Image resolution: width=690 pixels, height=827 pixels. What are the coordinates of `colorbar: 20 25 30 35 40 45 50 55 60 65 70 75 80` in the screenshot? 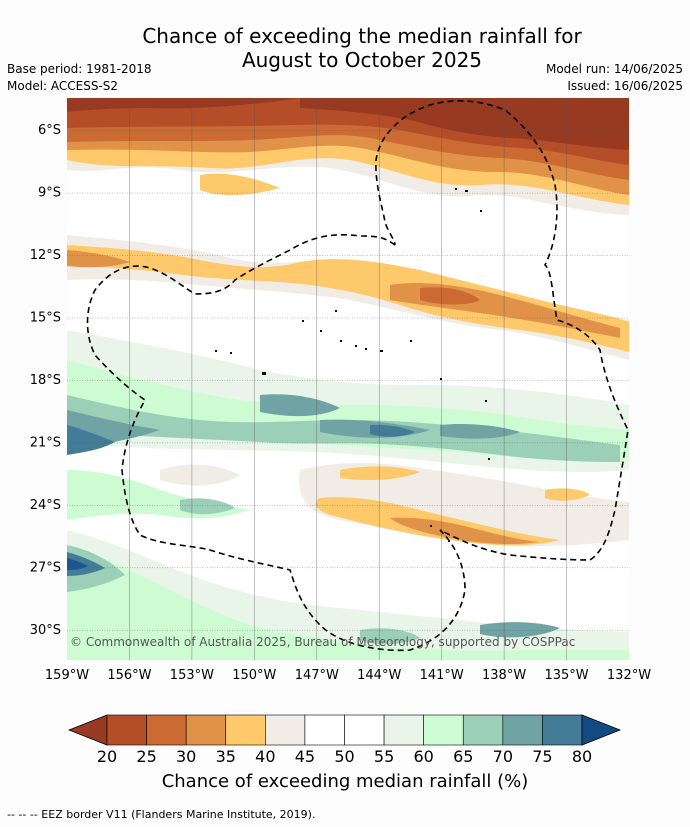 It's located at (344, 740).